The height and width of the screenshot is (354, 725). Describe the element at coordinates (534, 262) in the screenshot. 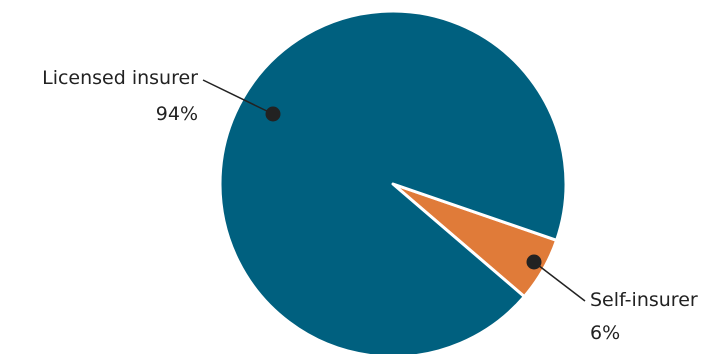

I see `marker-dot-self-insurer` at that location.